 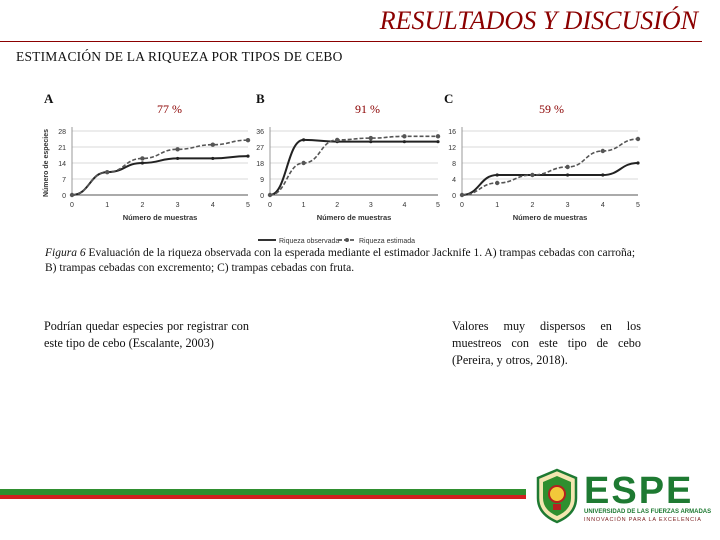 I want to click on x-tick-label-a: 2, so click(x=142, y=205).